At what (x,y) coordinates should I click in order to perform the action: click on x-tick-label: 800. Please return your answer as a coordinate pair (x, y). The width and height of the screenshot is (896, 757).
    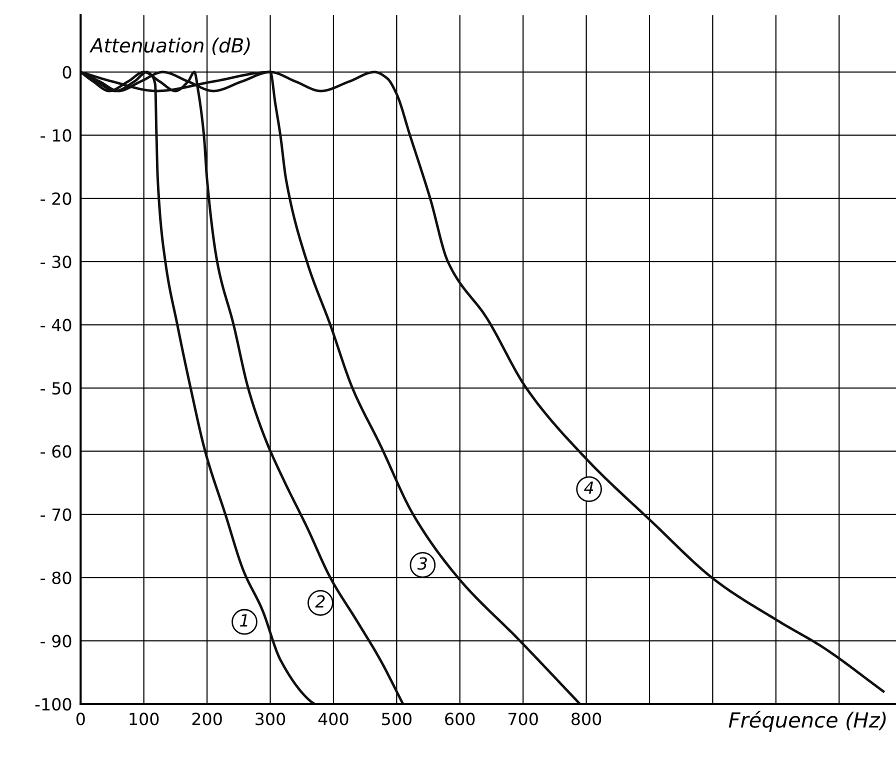
    Looking at the image, I should click on (587, 719).